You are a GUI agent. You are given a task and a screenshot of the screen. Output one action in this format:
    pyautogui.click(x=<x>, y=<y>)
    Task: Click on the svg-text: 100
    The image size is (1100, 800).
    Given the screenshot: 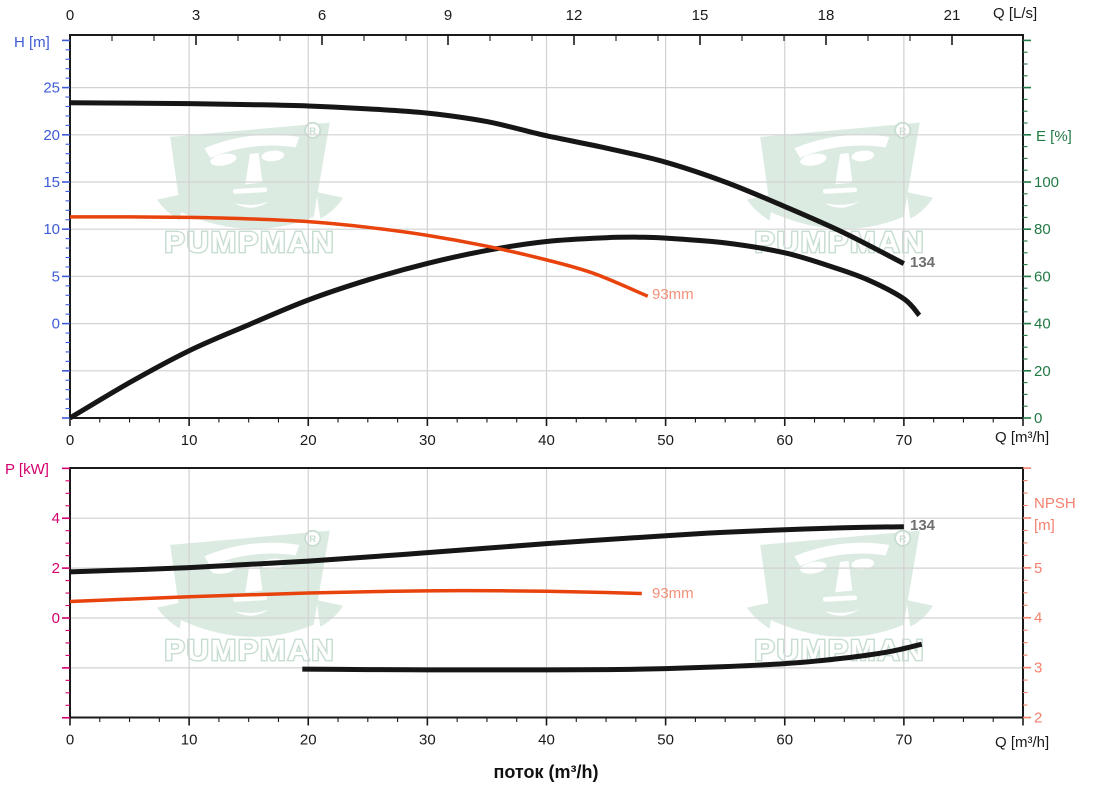 What is the action you would take?
    pyautogui.click(x=1046, y=182)
    